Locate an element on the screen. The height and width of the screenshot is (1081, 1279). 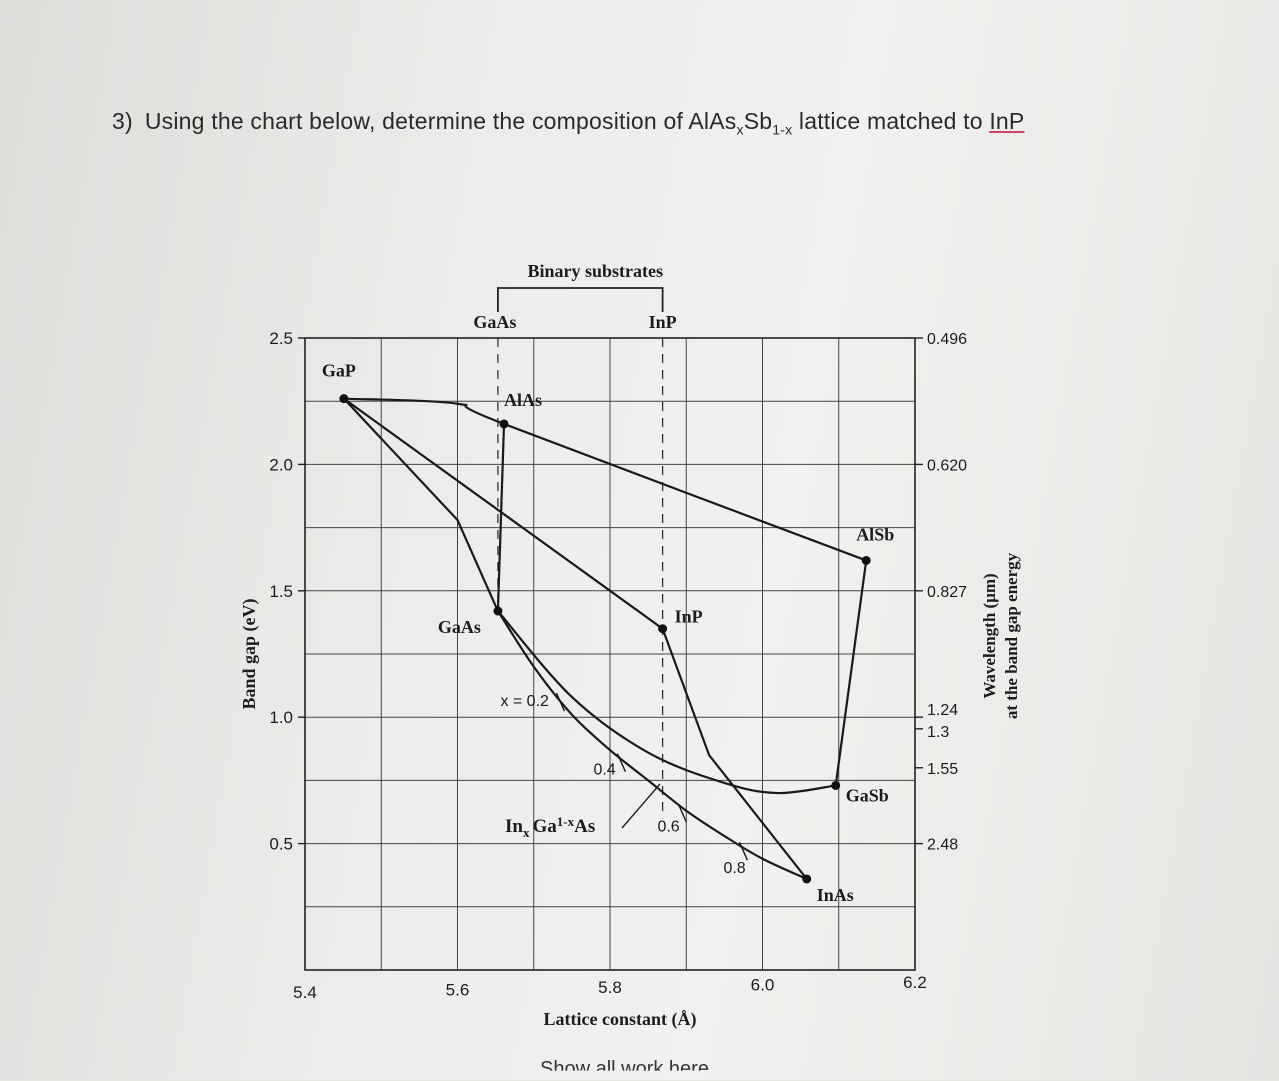
point-gaas is located at coordinates (498, 611).